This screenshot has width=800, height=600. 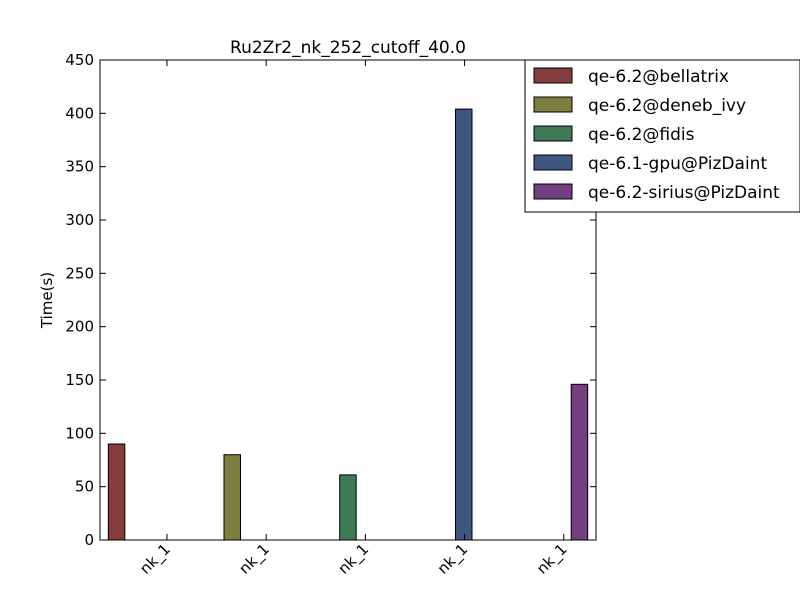 I want to click on y-tick-label: 100, so click(x=79, y=433).